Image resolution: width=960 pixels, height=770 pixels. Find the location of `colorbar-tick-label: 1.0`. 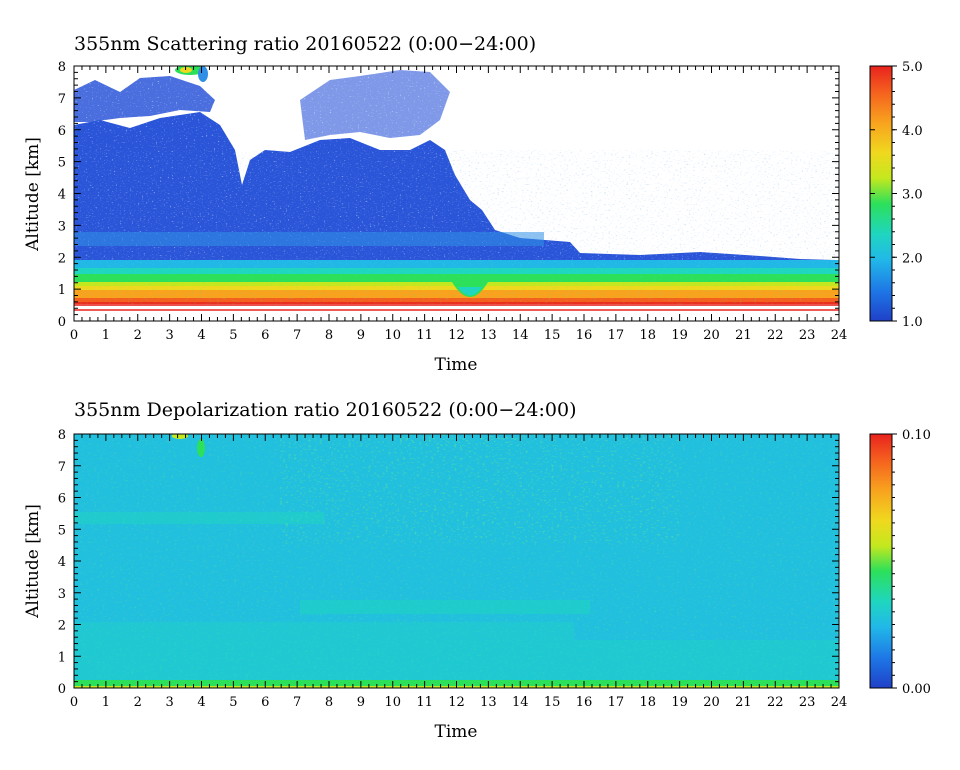

colorbar-tick-label: 1.0 is located at coordinates (912, 322).